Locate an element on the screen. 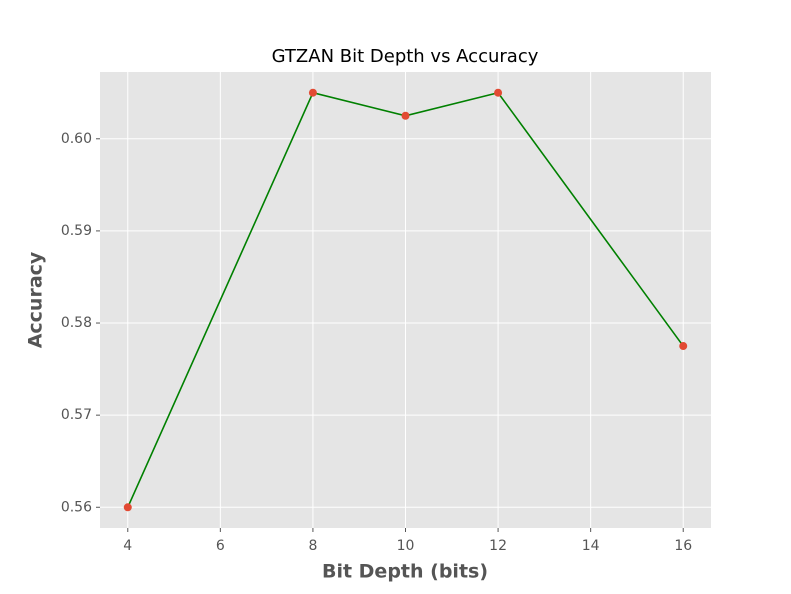 The image size is (791, 594). y-tick-label: 0.57 is located at coordinates (76, 415).